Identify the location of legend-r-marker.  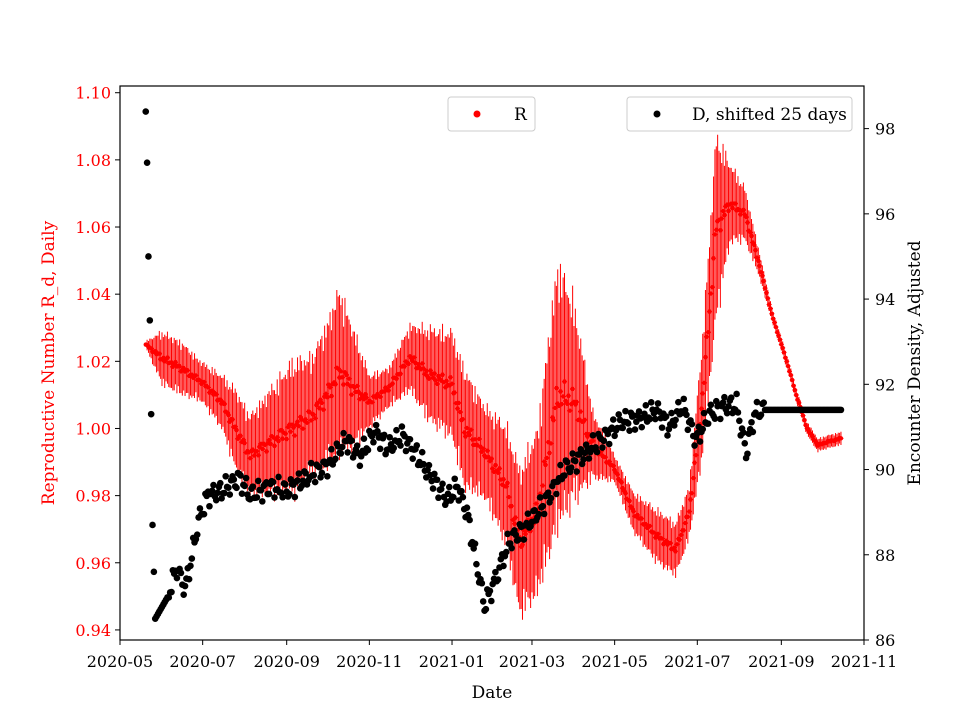
(477, 114).